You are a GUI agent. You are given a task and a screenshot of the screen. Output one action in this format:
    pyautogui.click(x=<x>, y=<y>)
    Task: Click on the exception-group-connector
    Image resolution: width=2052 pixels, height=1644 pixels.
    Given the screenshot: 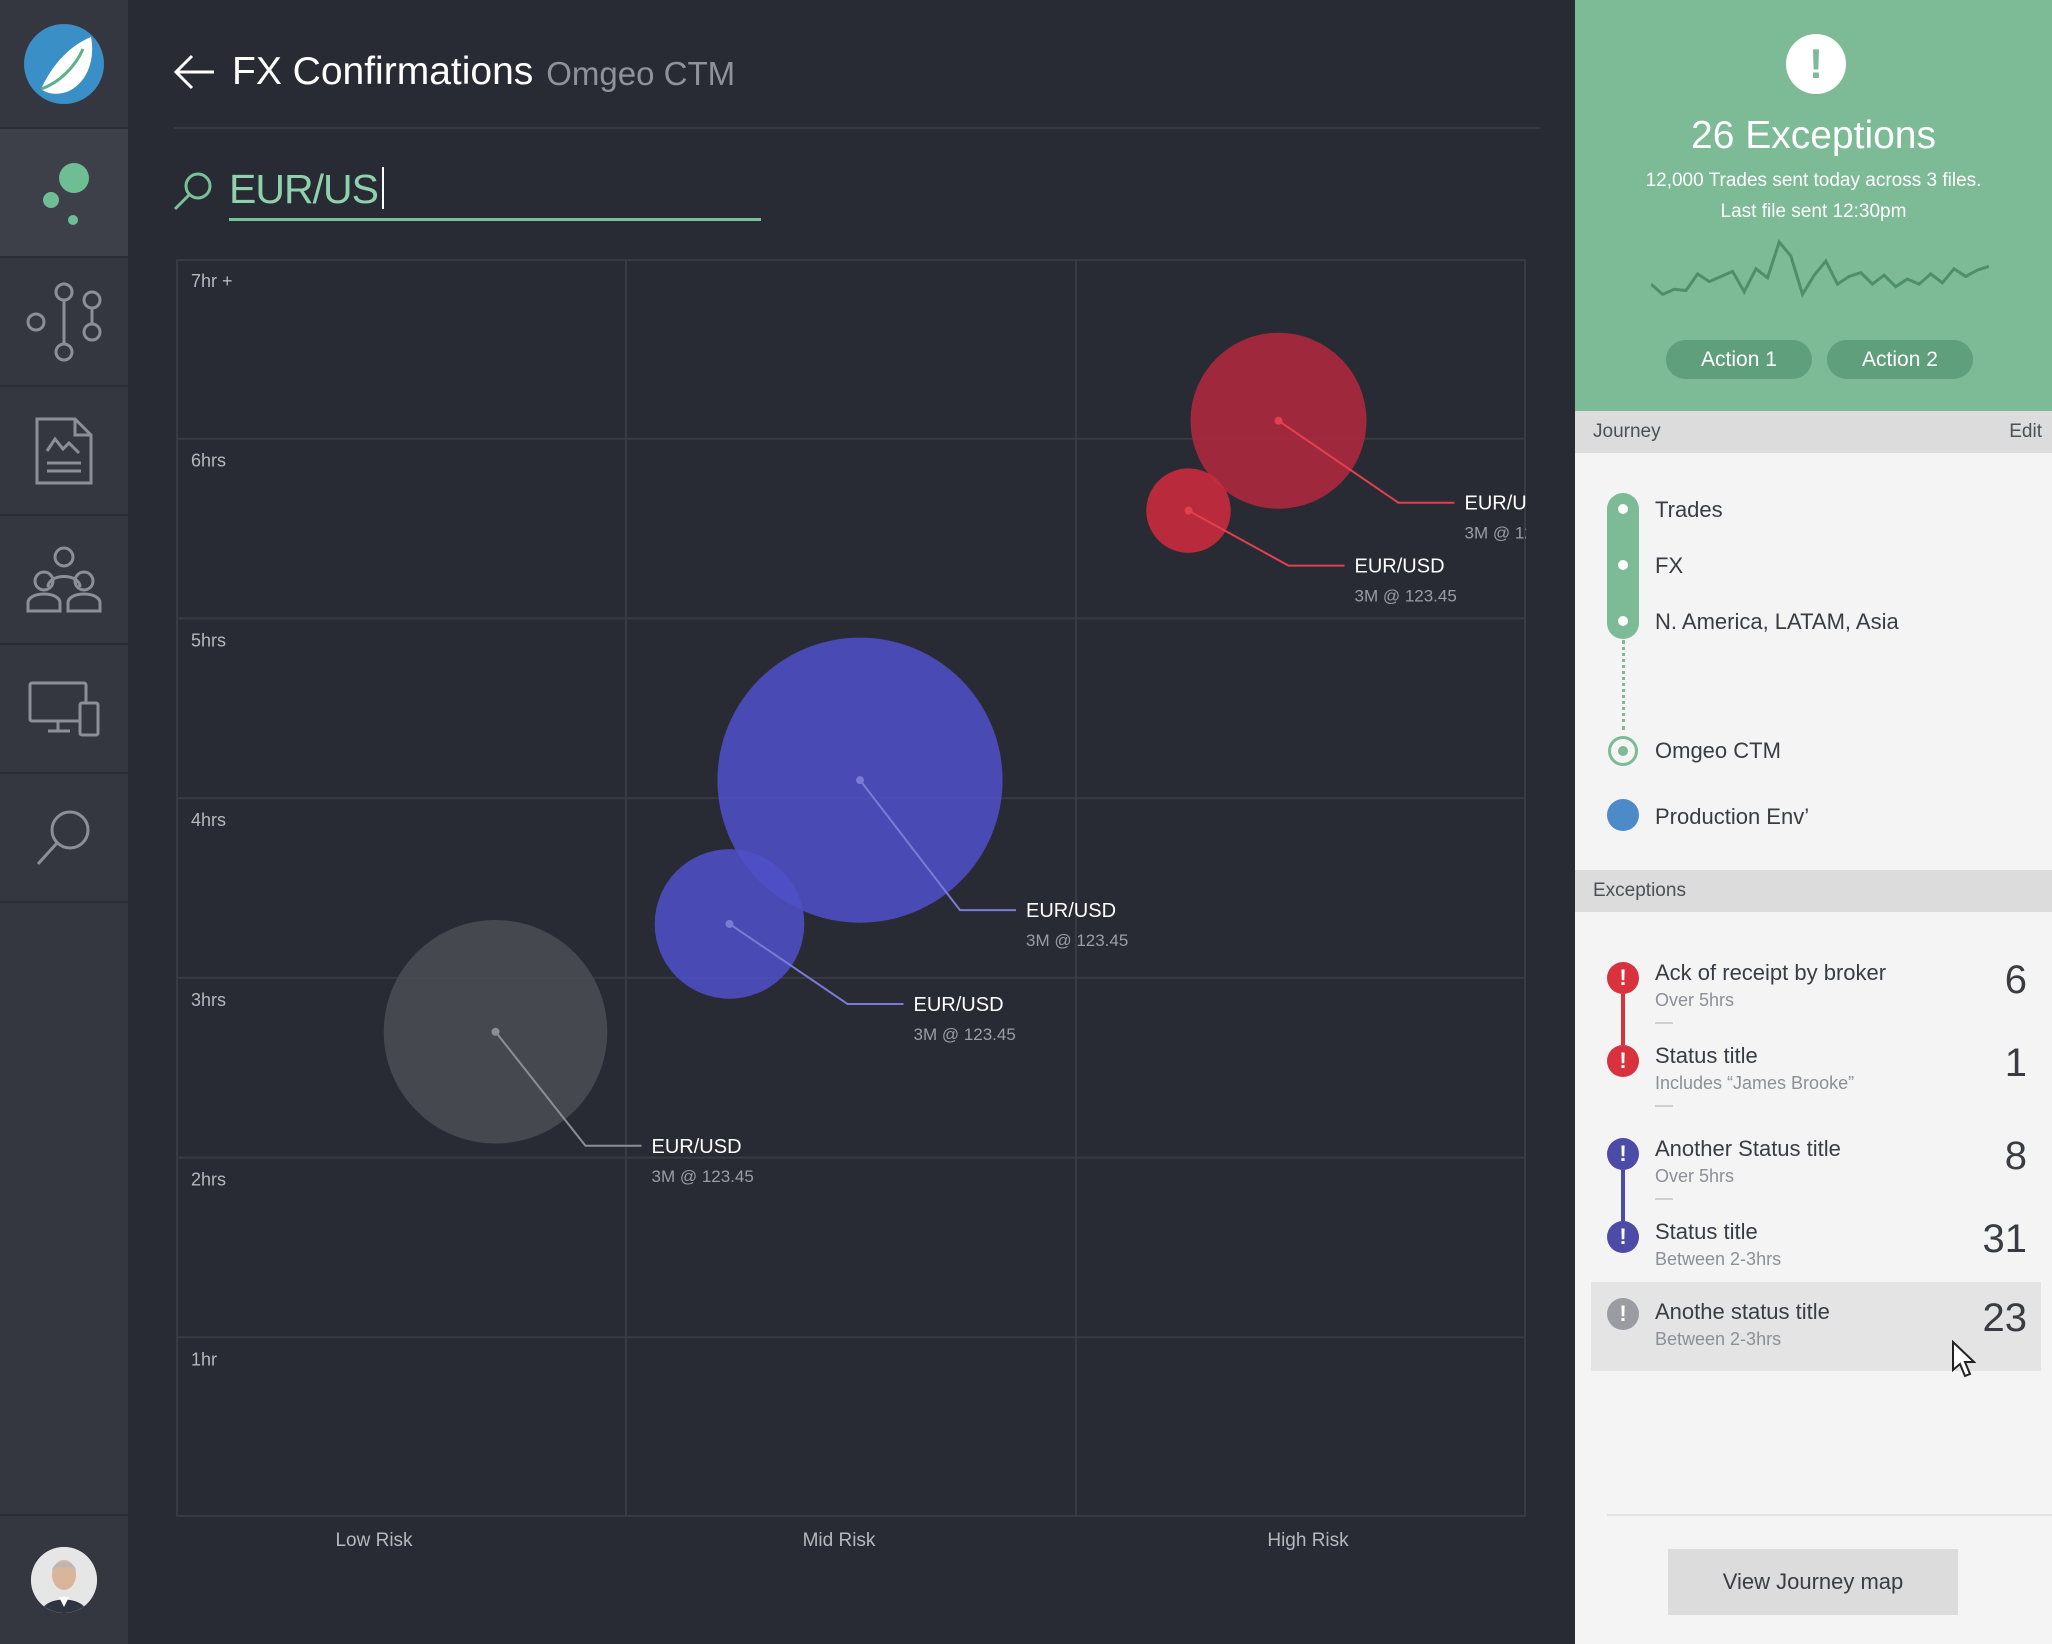 What is the action you would take?
    pyautogui.click(x=1623, y=1194)
    